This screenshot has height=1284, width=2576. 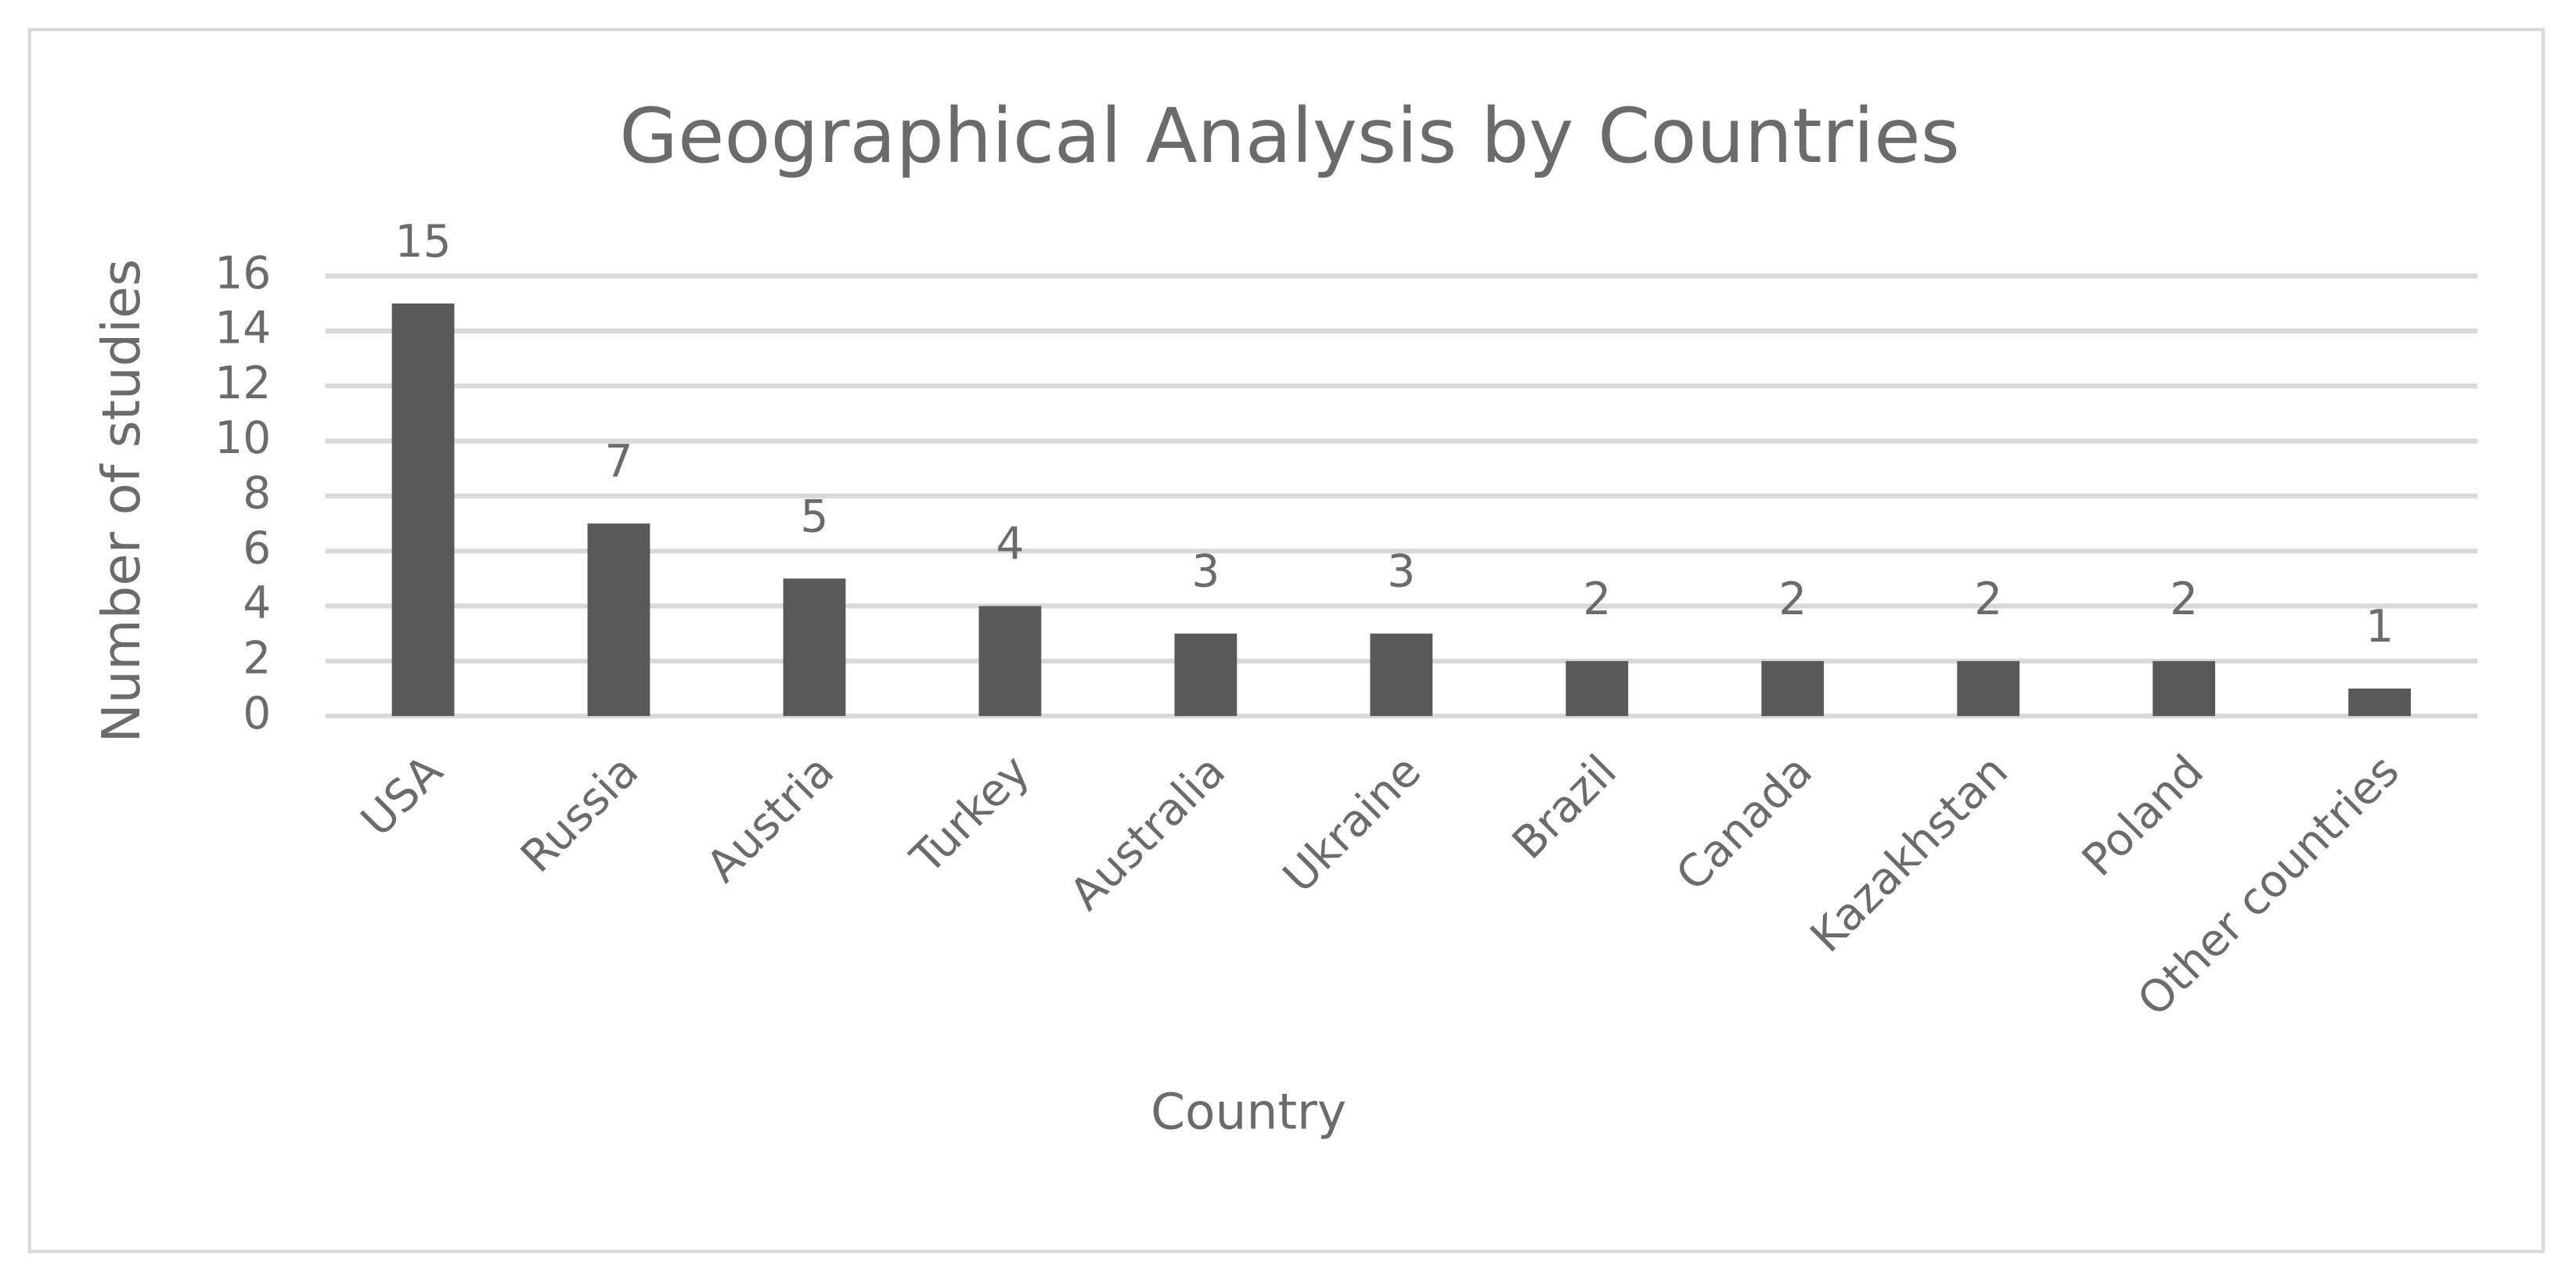 What do you see at coordinates (242, 273) in the screenshot?
I see `y-tick-label: 16` at bounding box center [242, 273].